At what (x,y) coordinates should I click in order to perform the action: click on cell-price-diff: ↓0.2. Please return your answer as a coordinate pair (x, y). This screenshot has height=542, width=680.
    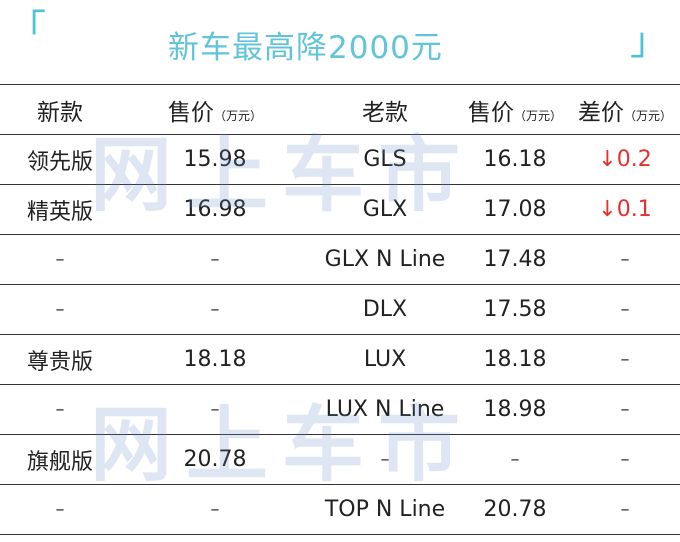
    Looking at the image, I should click on (625, 159).